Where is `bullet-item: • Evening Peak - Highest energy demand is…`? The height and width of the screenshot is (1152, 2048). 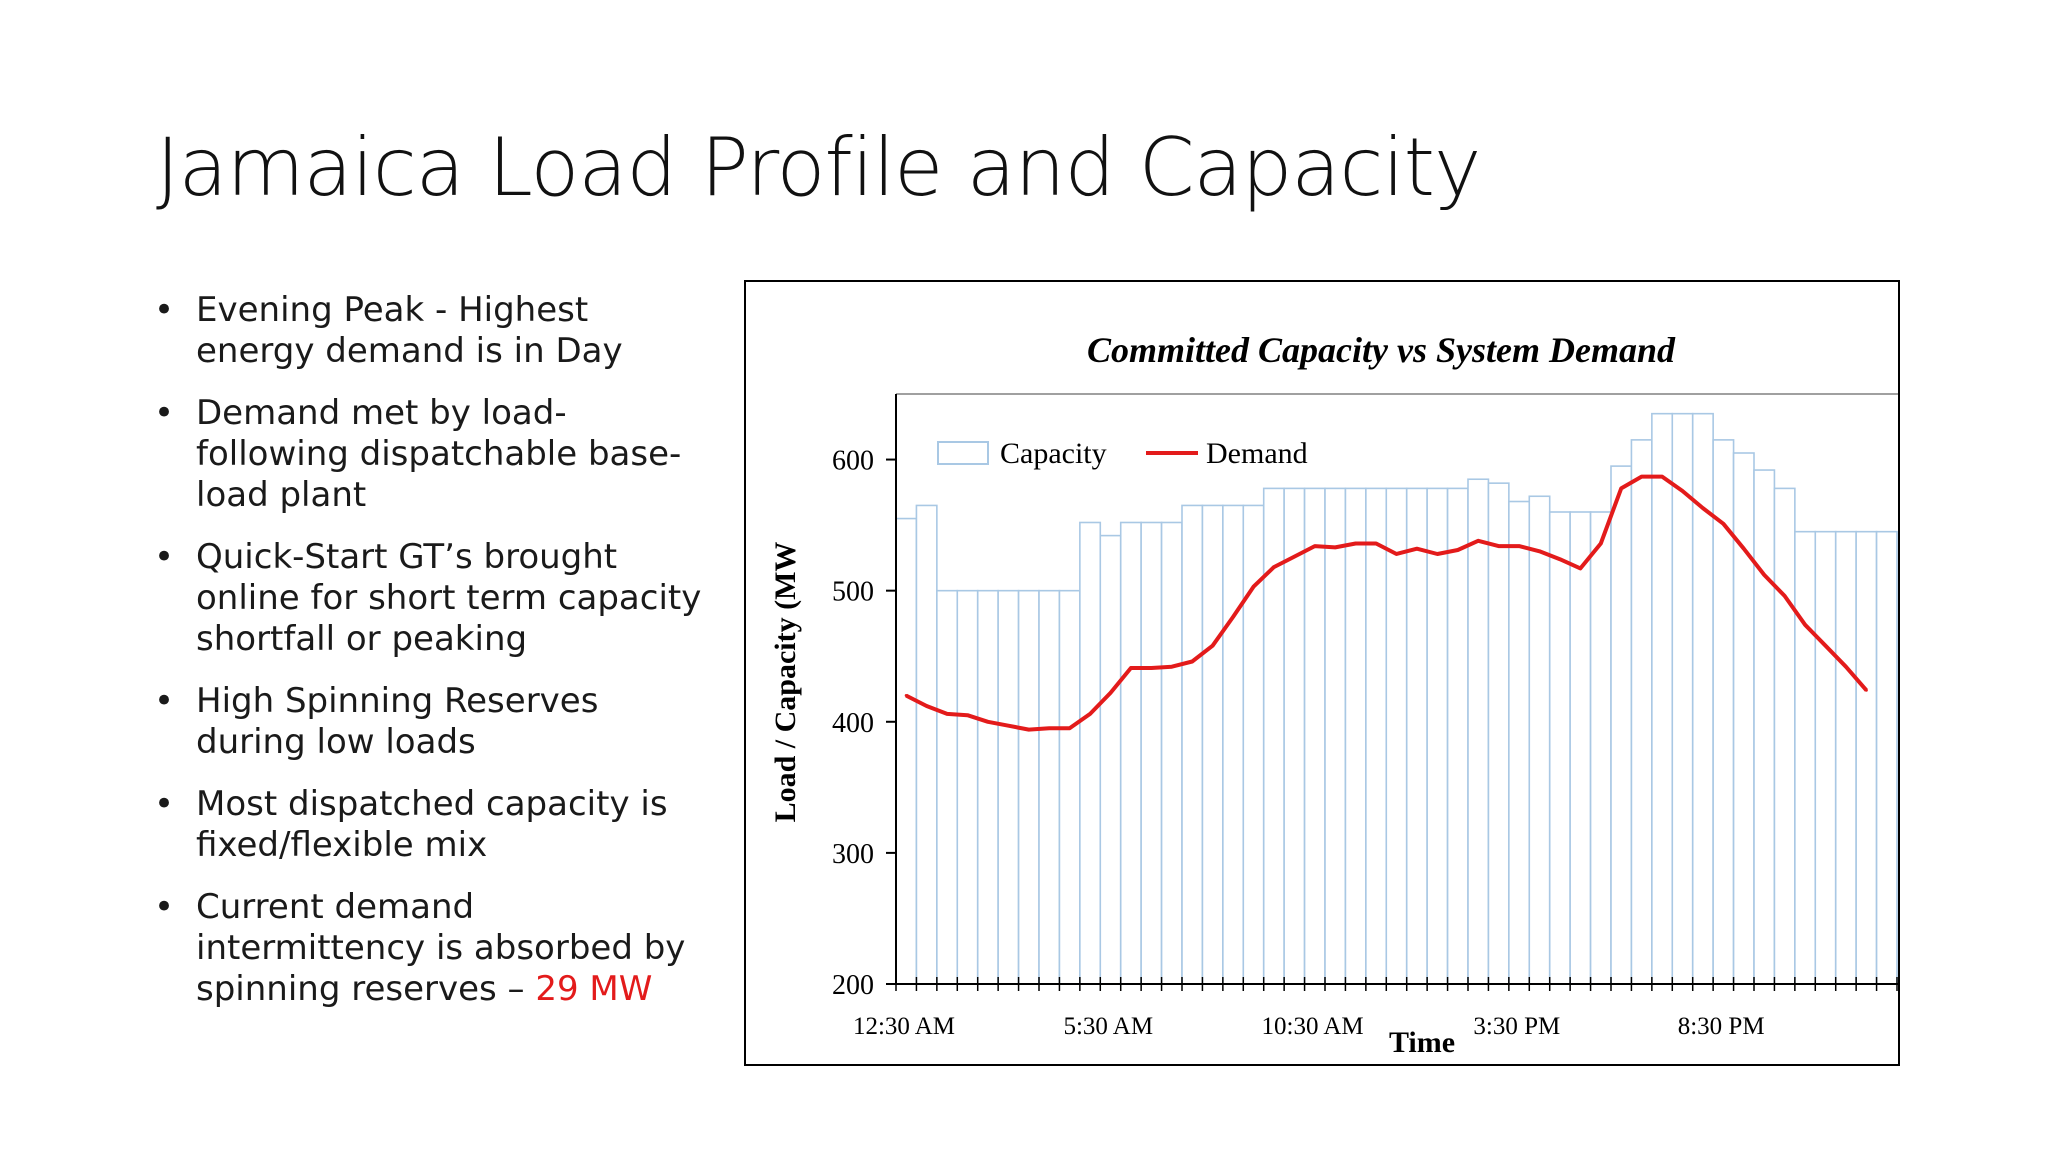 bullet-item: • Evening Peak - Highest energy demand is… is located at coordinates (430, 331).